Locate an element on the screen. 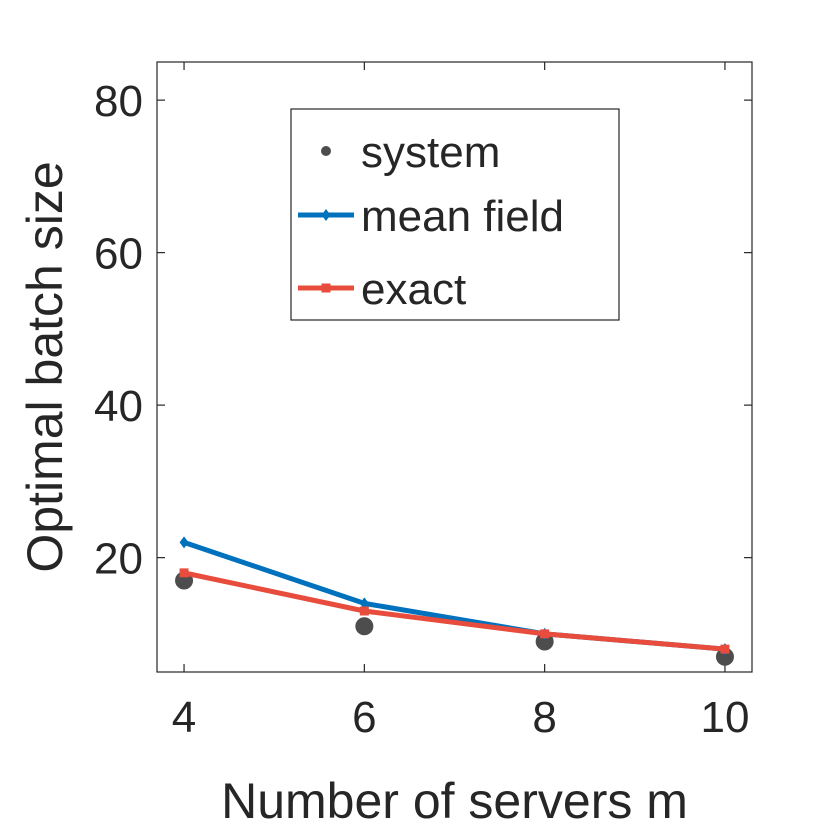 The width and height of the screenshot is (830, 830). legend-label: mean field is located at coordinates (462, 216).